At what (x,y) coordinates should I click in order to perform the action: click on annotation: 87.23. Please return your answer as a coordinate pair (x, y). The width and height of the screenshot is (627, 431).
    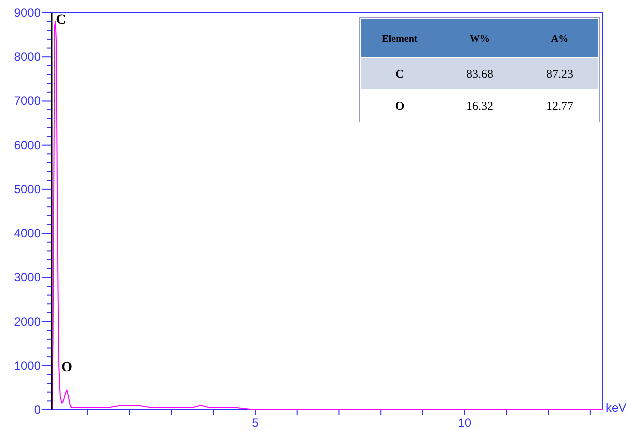
    Looking at the image, I should click on (560, 74).